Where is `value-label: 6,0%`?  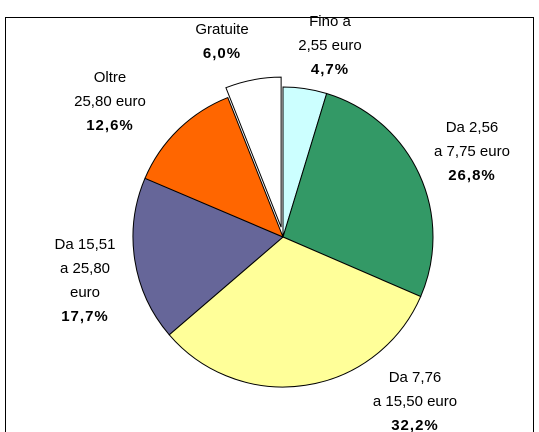 value-label: 6,0% is located at coordinates (222, 53).